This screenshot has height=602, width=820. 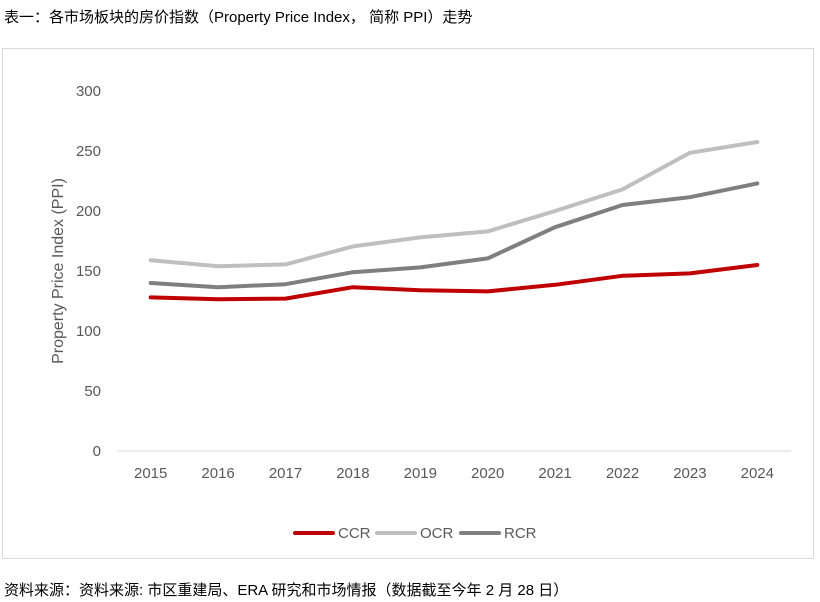 What do you see at coordinates (88, 151) in the screenshot?
I see `y-tick-label: 250` at bounding box center [88, 151].